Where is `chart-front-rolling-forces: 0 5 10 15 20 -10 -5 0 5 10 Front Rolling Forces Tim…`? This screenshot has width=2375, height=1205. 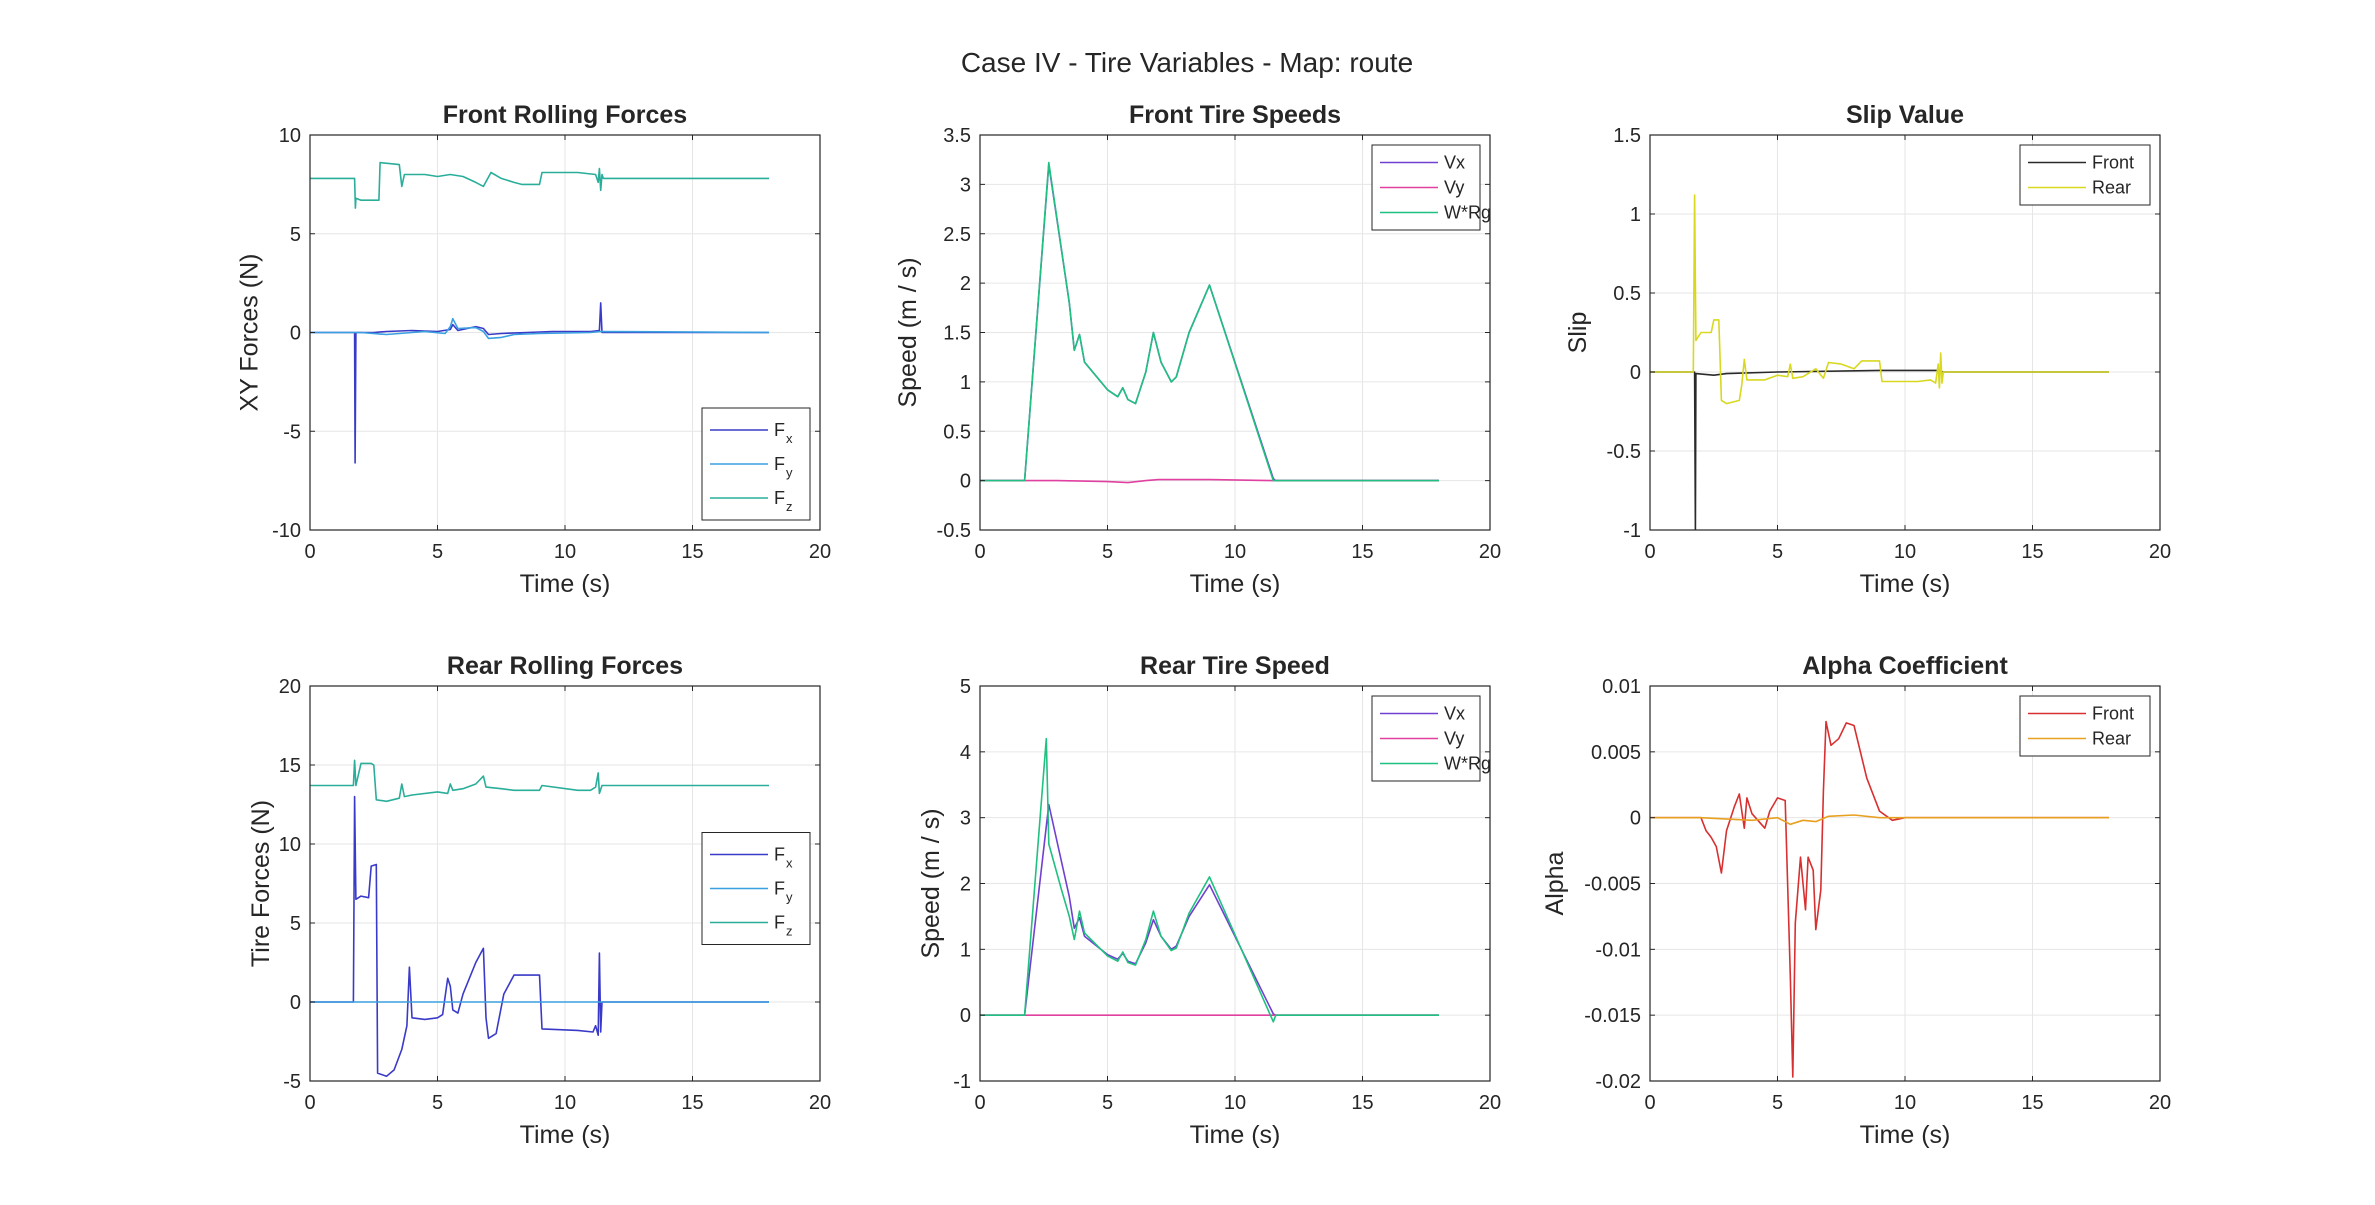 chart-front-rolling-forces: 0 5 10 15 20 -10 -5 0 5 10 Front Rolling Forces Tim… is located at coordinates (534, 349).